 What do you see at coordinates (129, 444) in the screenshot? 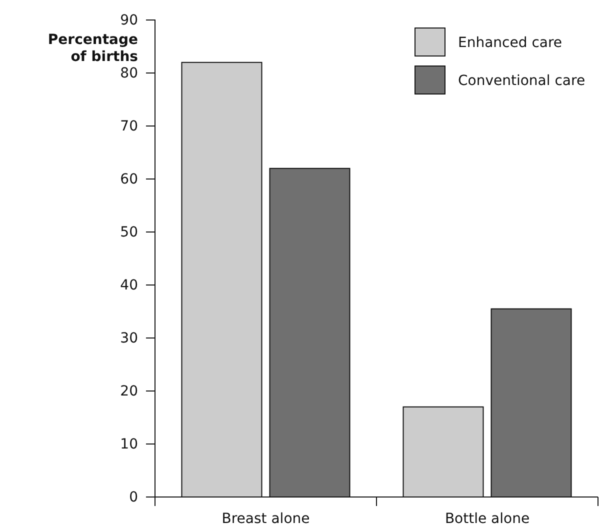
I see `y-tick-label: 10` at bounding box center [129, 444].